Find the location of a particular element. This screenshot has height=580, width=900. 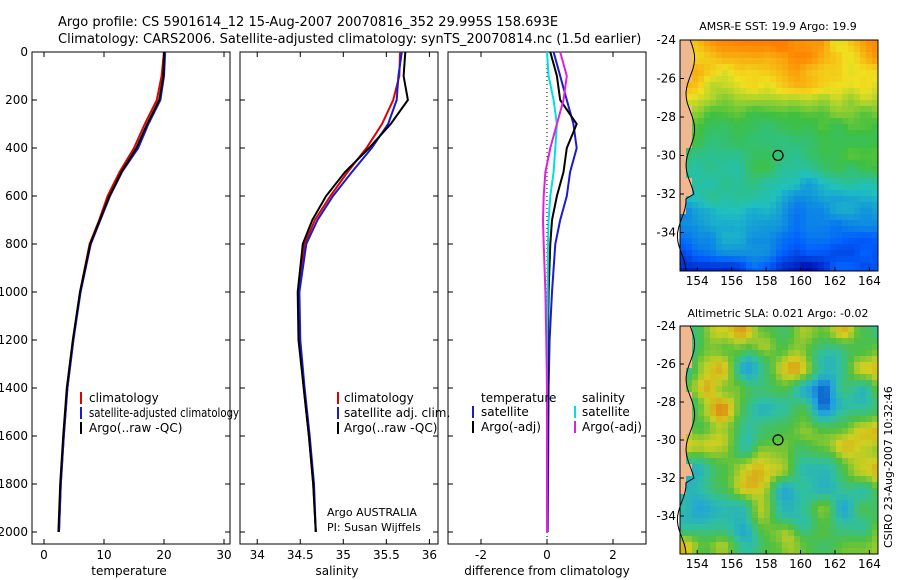

map-y-tick-label: -30 is located at coordinates (666, 156).